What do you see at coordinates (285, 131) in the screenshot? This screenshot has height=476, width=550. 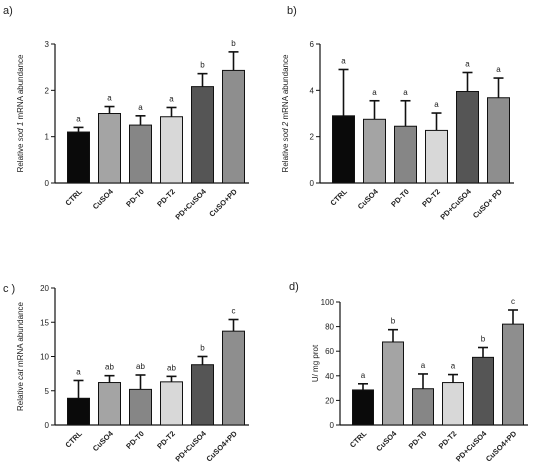 I see `y-axis-title-gene: sod 2` at bounding box center [285, 131].